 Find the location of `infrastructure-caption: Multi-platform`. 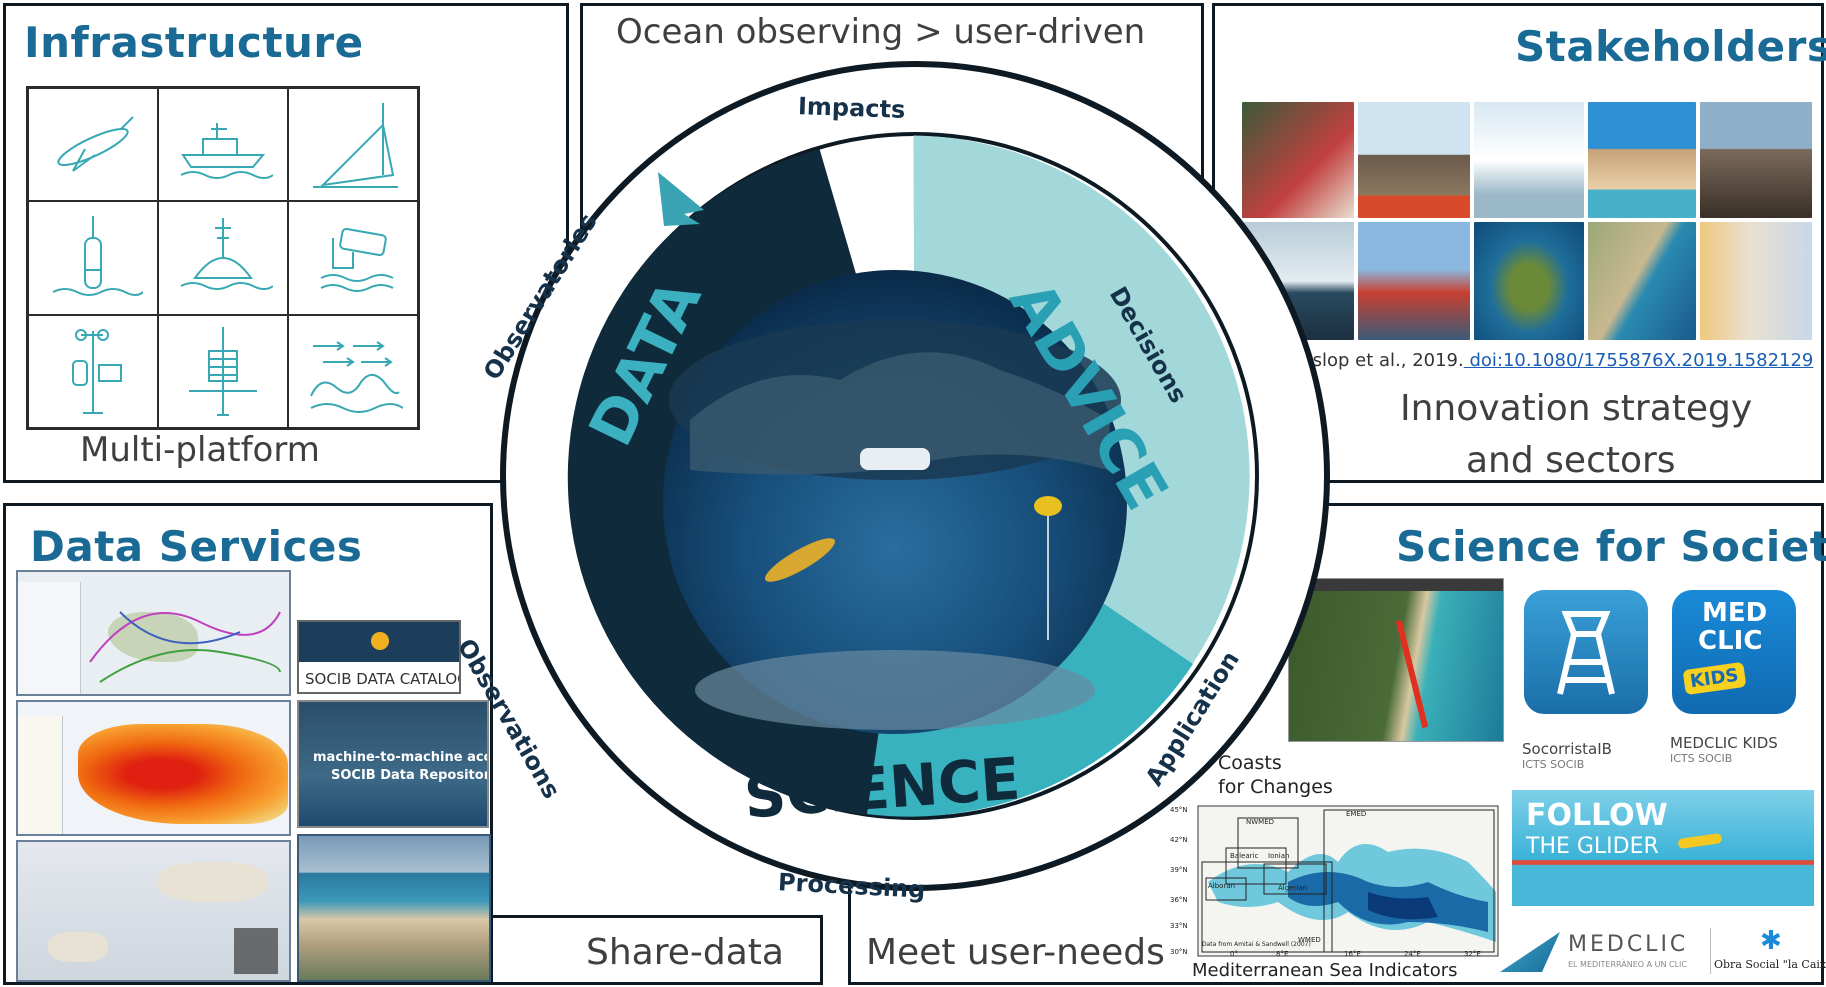

infrastructure-caption: Multi-platform is located at coordinates (200, 450).